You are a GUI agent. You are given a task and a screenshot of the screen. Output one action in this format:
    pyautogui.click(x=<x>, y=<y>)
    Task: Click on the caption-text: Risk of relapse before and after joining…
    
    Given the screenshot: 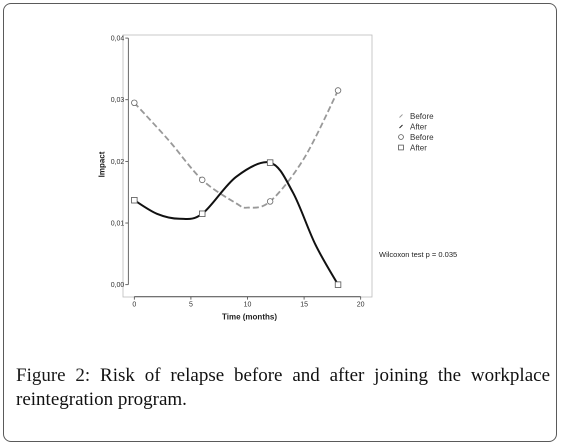 What is the action you would take?
    pyautogui.click(x=283, y=387)
    